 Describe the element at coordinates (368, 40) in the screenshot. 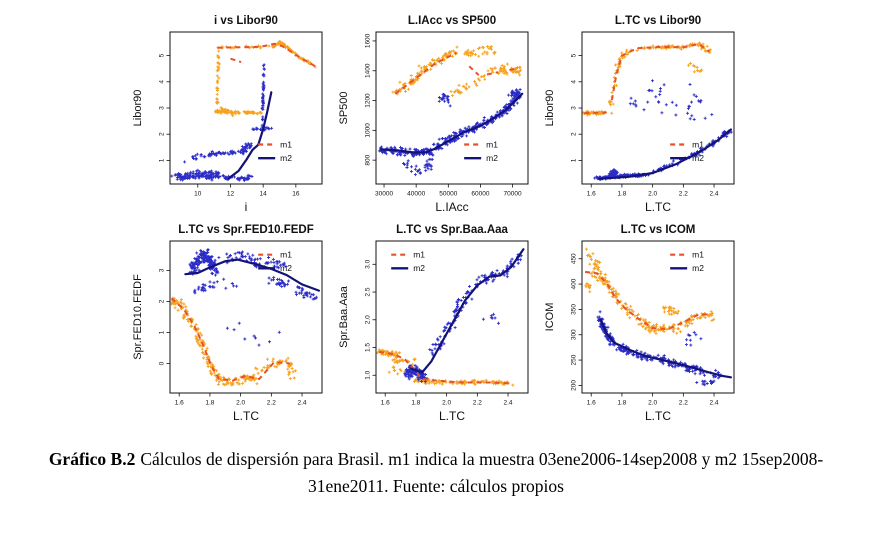

I see `y-tick-label: 1600` at that location.